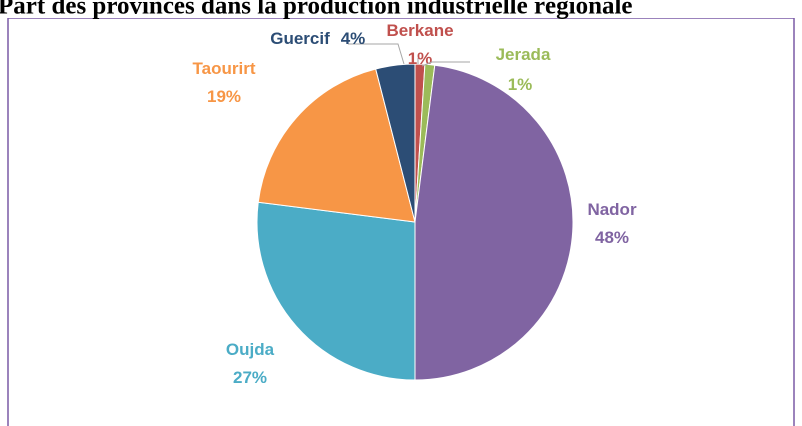  I want to click on slice-name: Berkane, so click(419, 30).